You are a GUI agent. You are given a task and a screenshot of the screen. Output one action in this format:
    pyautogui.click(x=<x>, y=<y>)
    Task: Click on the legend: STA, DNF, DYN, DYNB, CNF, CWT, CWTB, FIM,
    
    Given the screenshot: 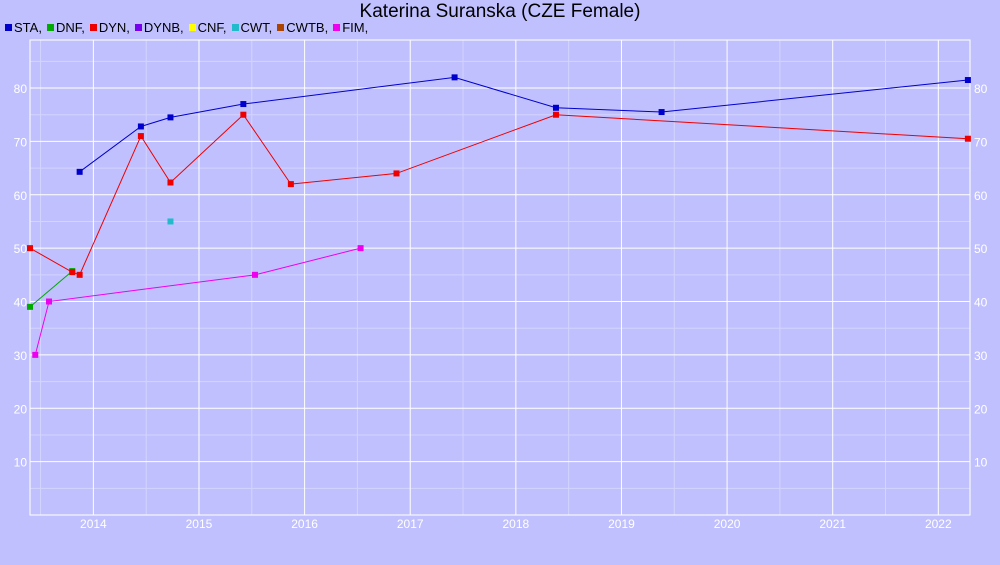 What is the action you would take?
    pyautogui.click(x=189, y=27)
    